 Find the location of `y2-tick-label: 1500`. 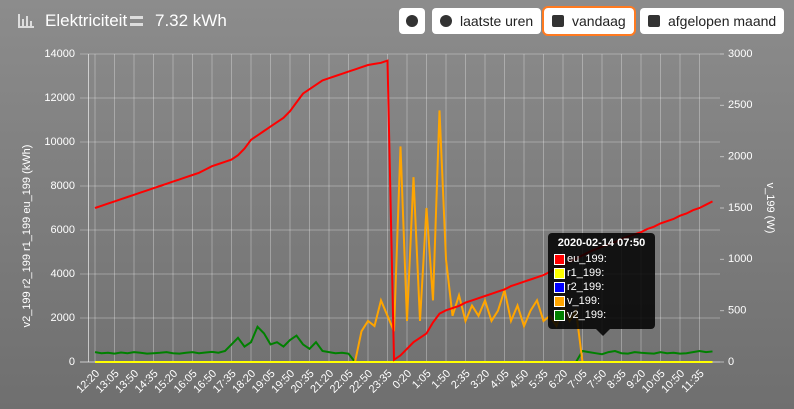

y2-tick-label: 1500 is located at coordinates (740, 208).